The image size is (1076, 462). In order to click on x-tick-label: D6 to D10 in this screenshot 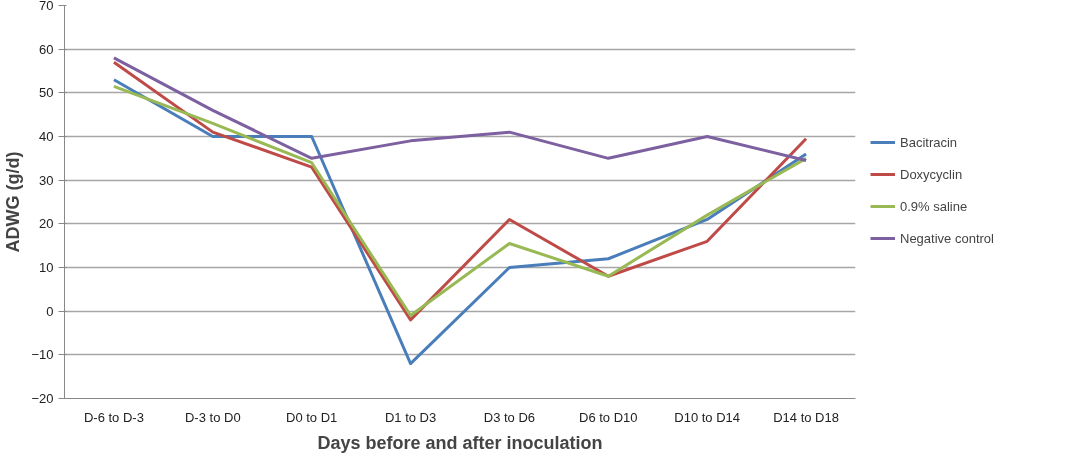, I will do `click(608, 417)`.